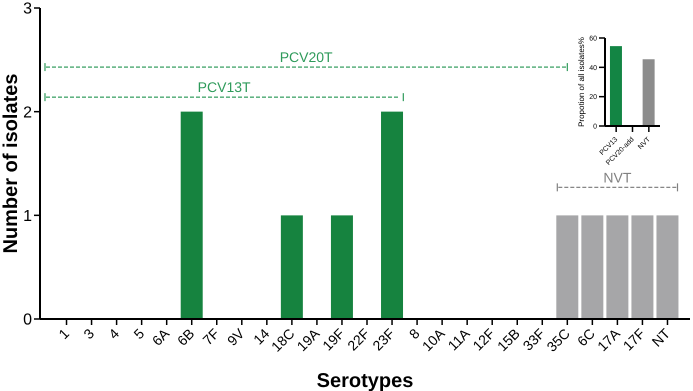 This screenshot has width=693, height=391. Describe the element at coordinates (89, 333) in the screenshot. I see `x-tick-label: 3` at that location.